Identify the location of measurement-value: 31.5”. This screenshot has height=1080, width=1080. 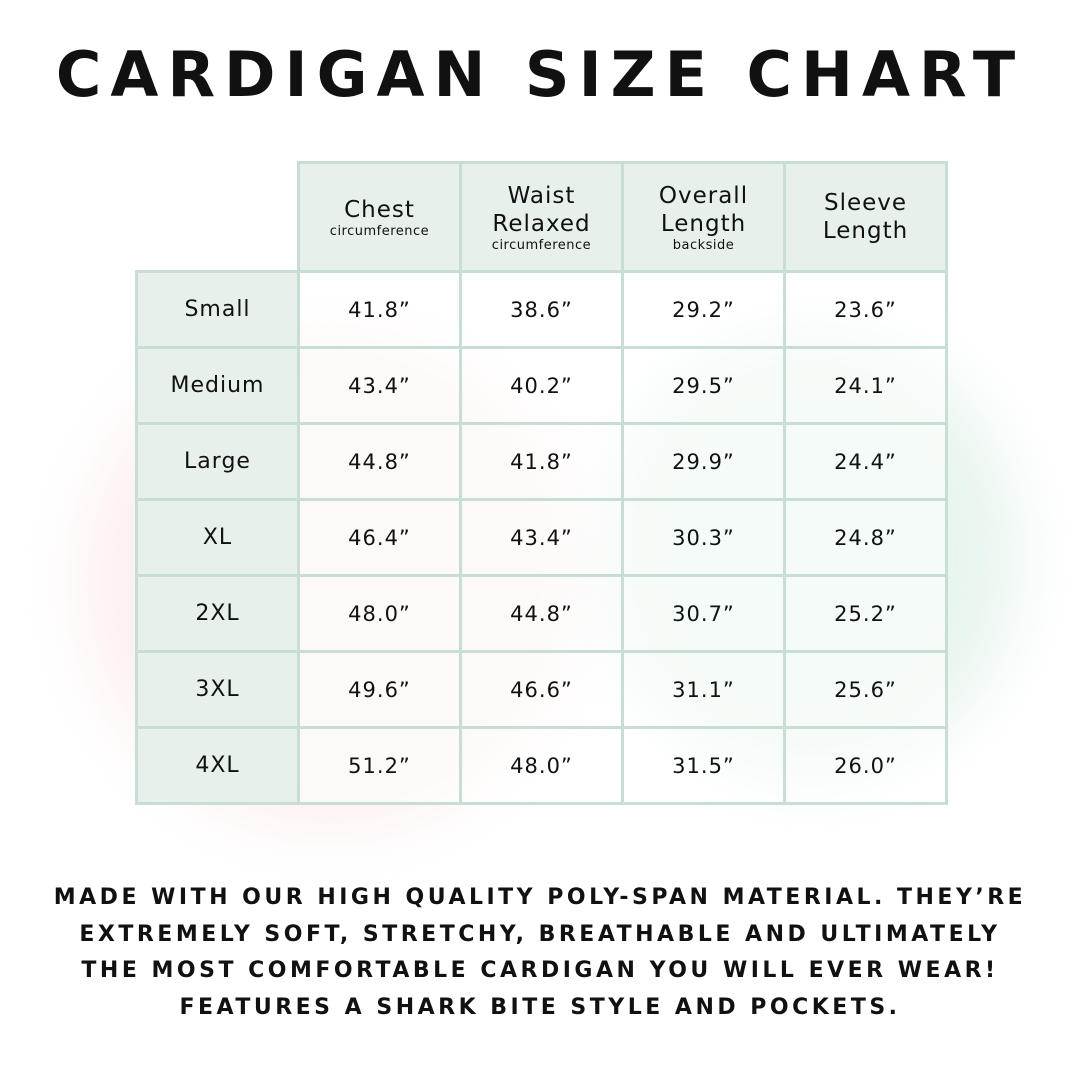
(703, 765).